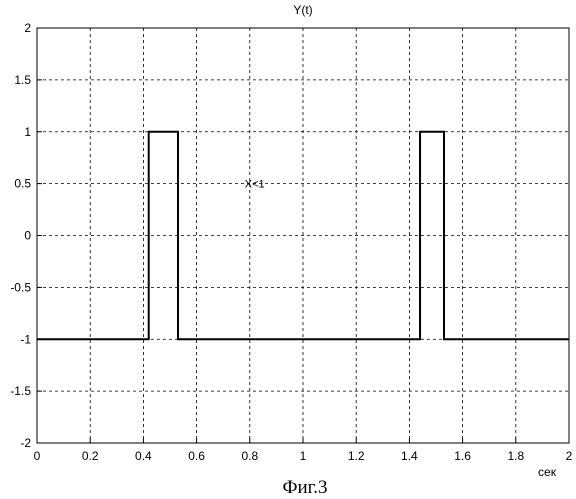 This screenshot has width=576, height=499. I want to click on x-tick-label: 1.2, so click(356, 456).